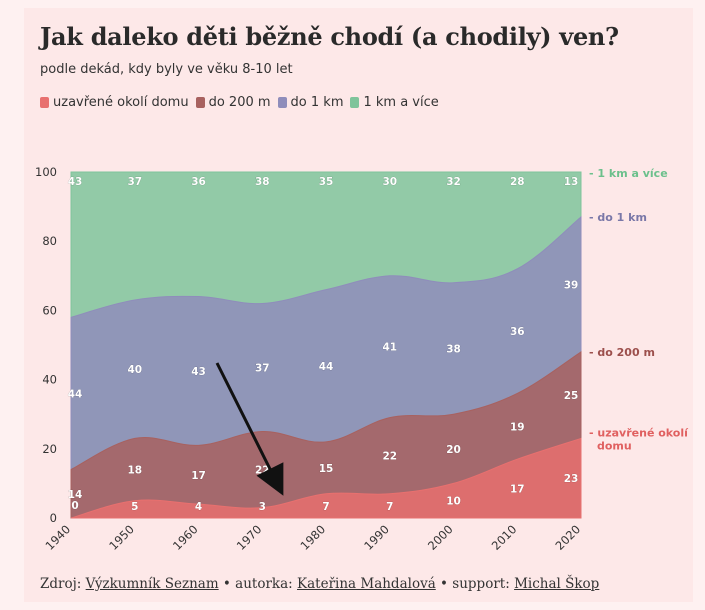 The image size is (705, 610). What do you see at coordinates (198, 507) in the screenshot?
I see `data-label: 4` at bounding box center [198, 507].